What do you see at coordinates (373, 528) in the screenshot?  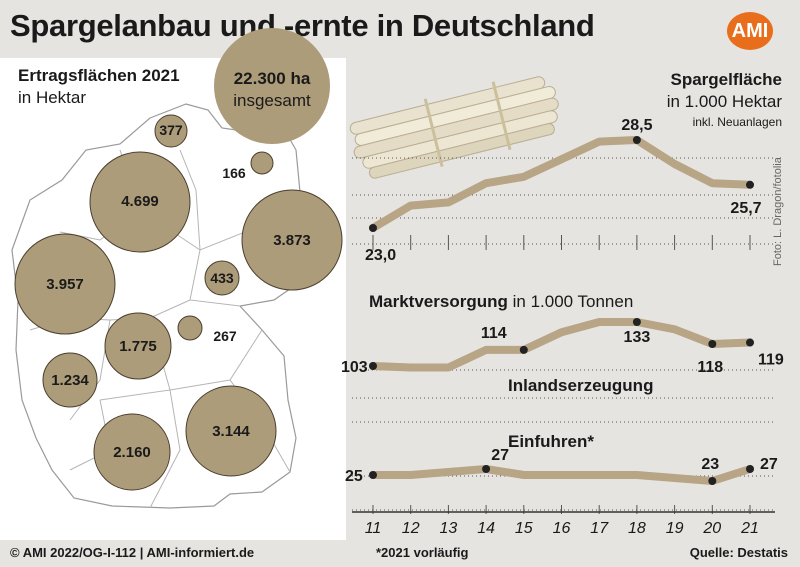 I see `x-tick-label: 11` at bounding box center [373, 528].